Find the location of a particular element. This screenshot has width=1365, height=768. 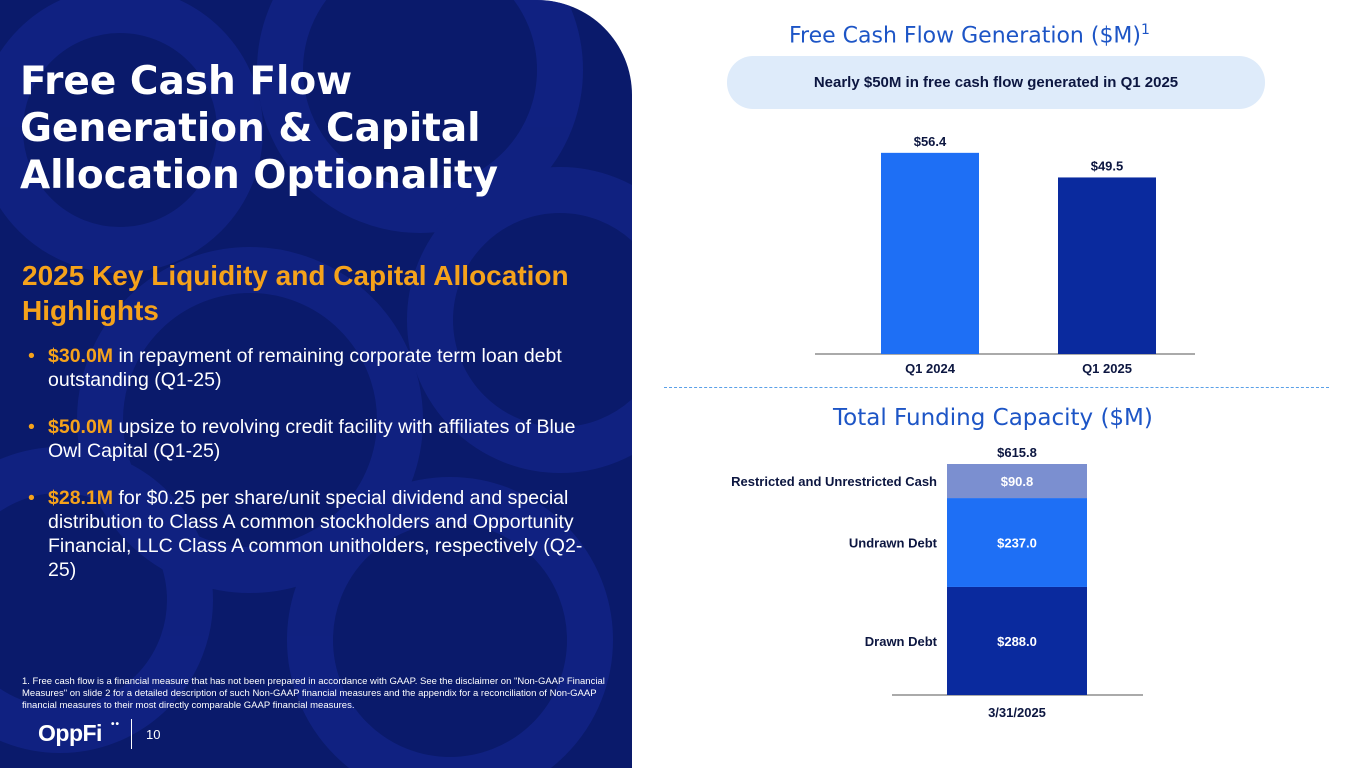

segment-value-label: $237.0 is located at coordinates (1017, 543).